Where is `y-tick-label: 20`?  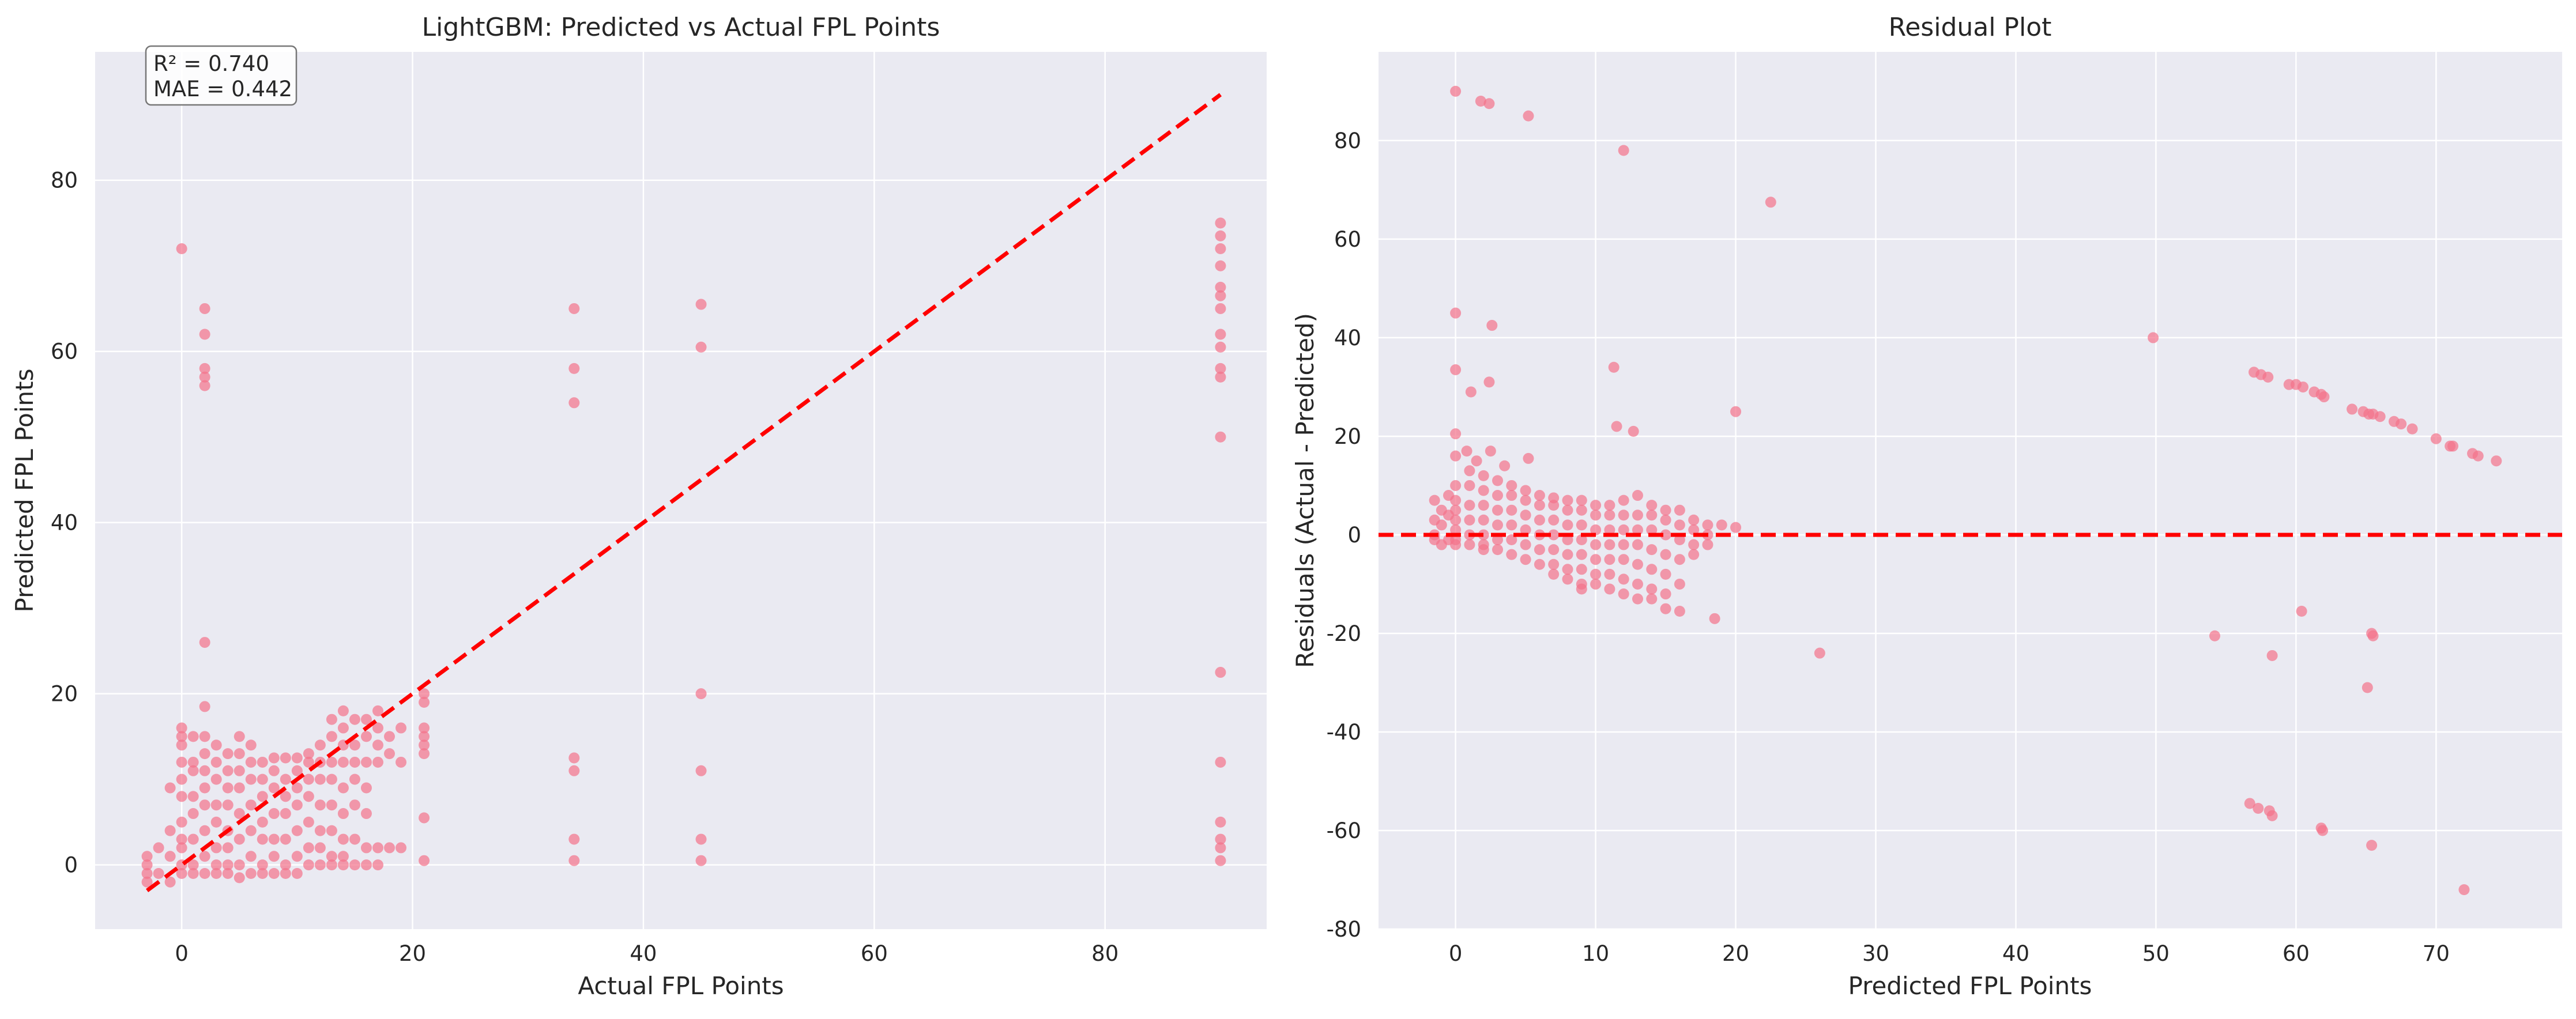
y-tick-label: 20 is located at coordinates (1347, 436).